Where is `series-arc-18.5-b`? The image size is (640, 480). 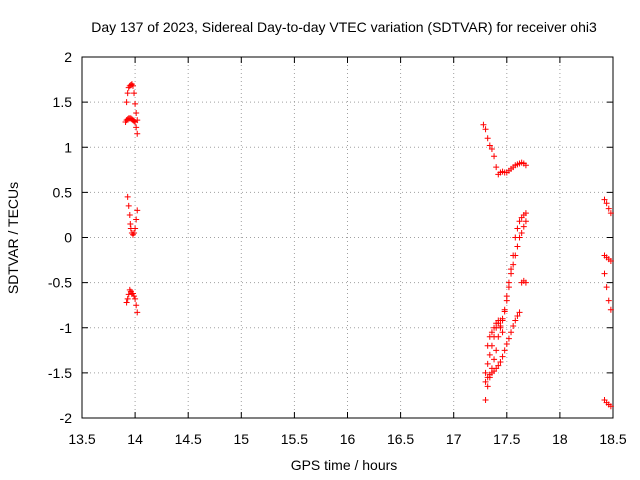
series-arc-18.5-b is located at coordinates (607, 258).